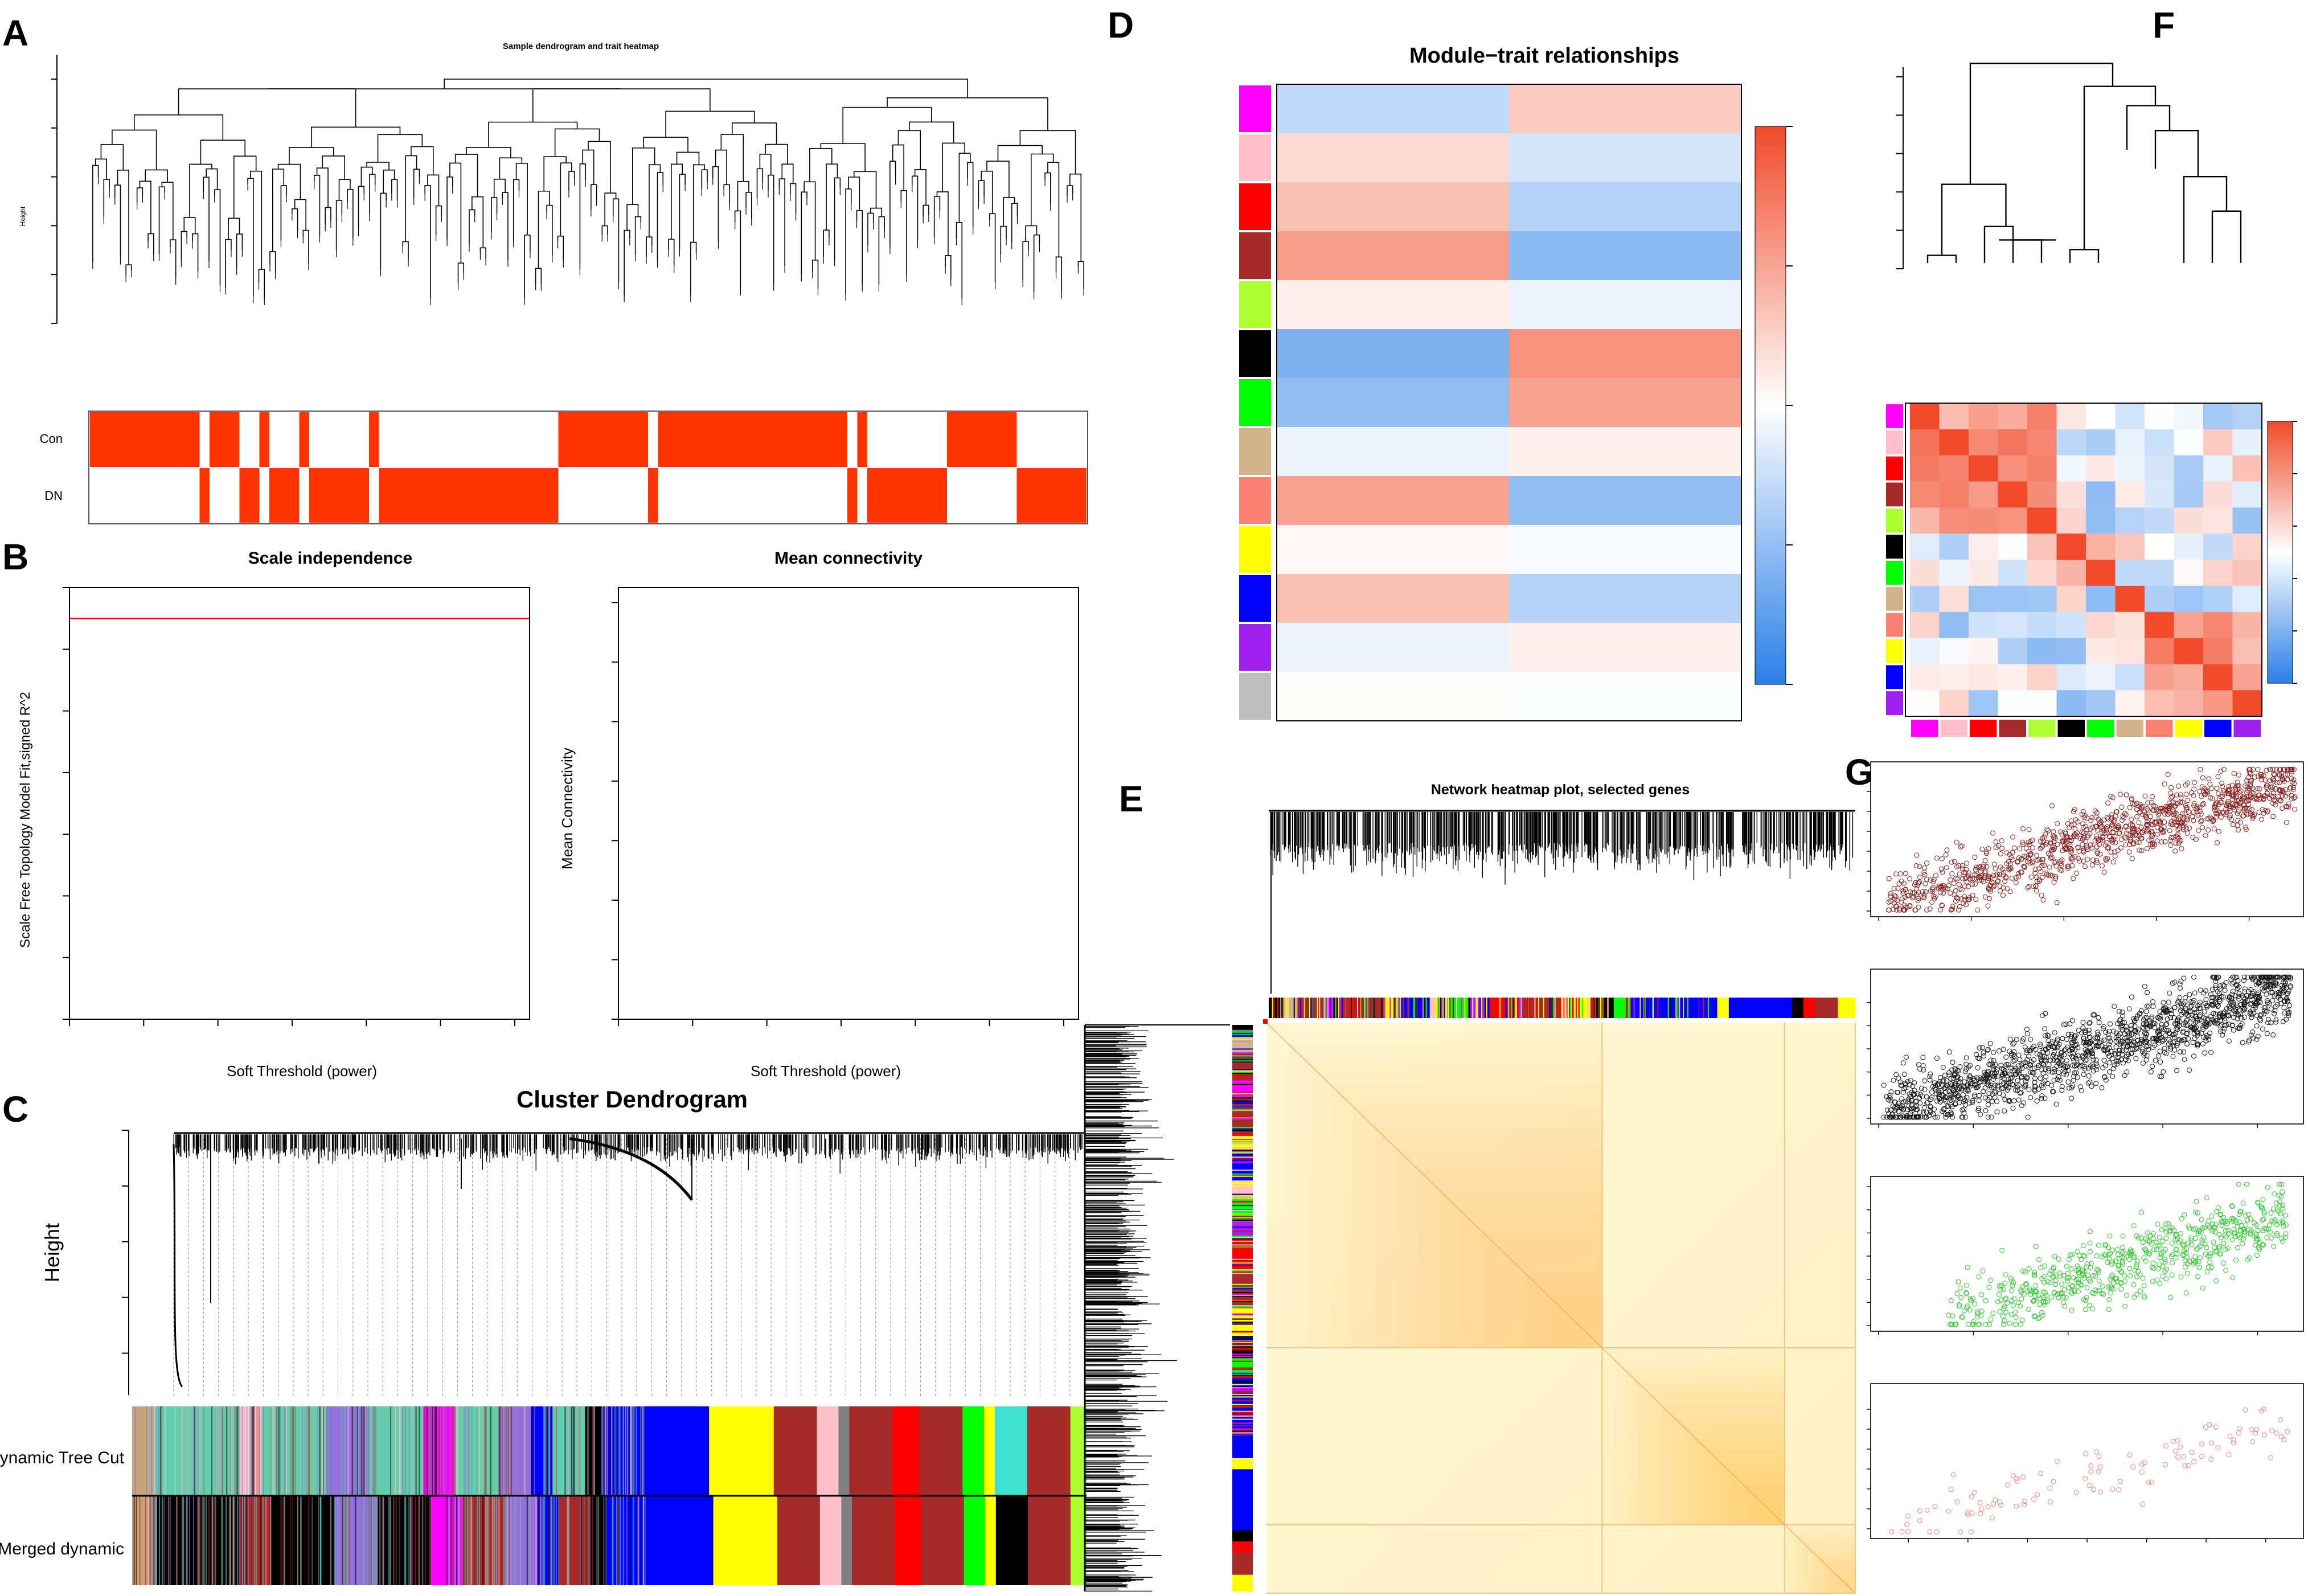 The image size is (2308, 1596). Describe the element at coordinates (862, 440) in the screenshot. I see `trait-cell-con` at that location.